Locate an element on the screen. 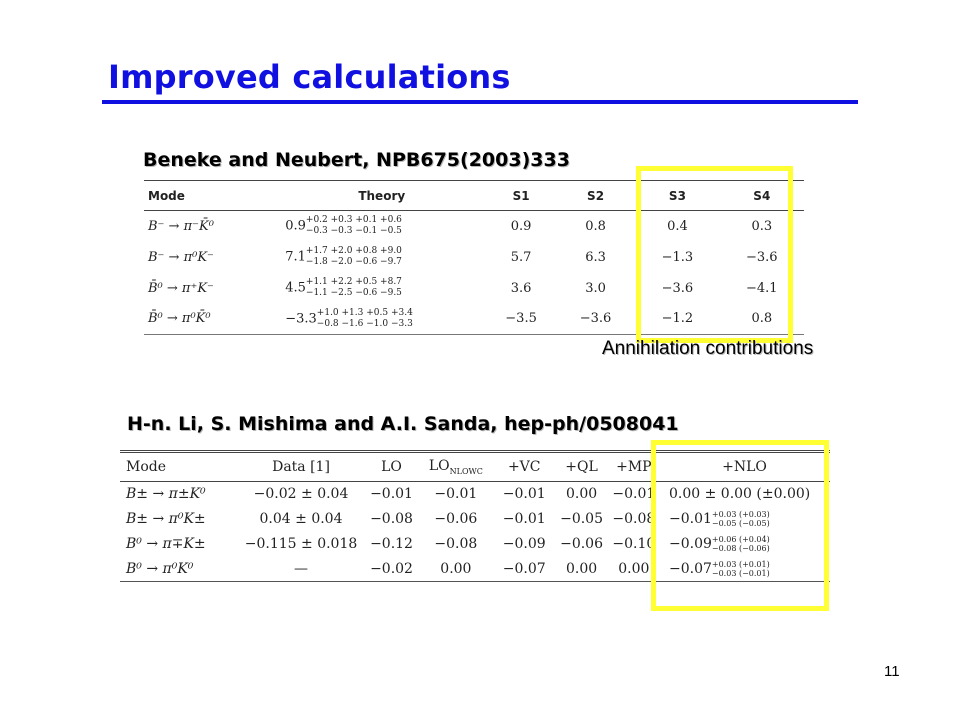 The image size is (960, 720). s4-cell: 0.3 is located at coordinates (762, 226).